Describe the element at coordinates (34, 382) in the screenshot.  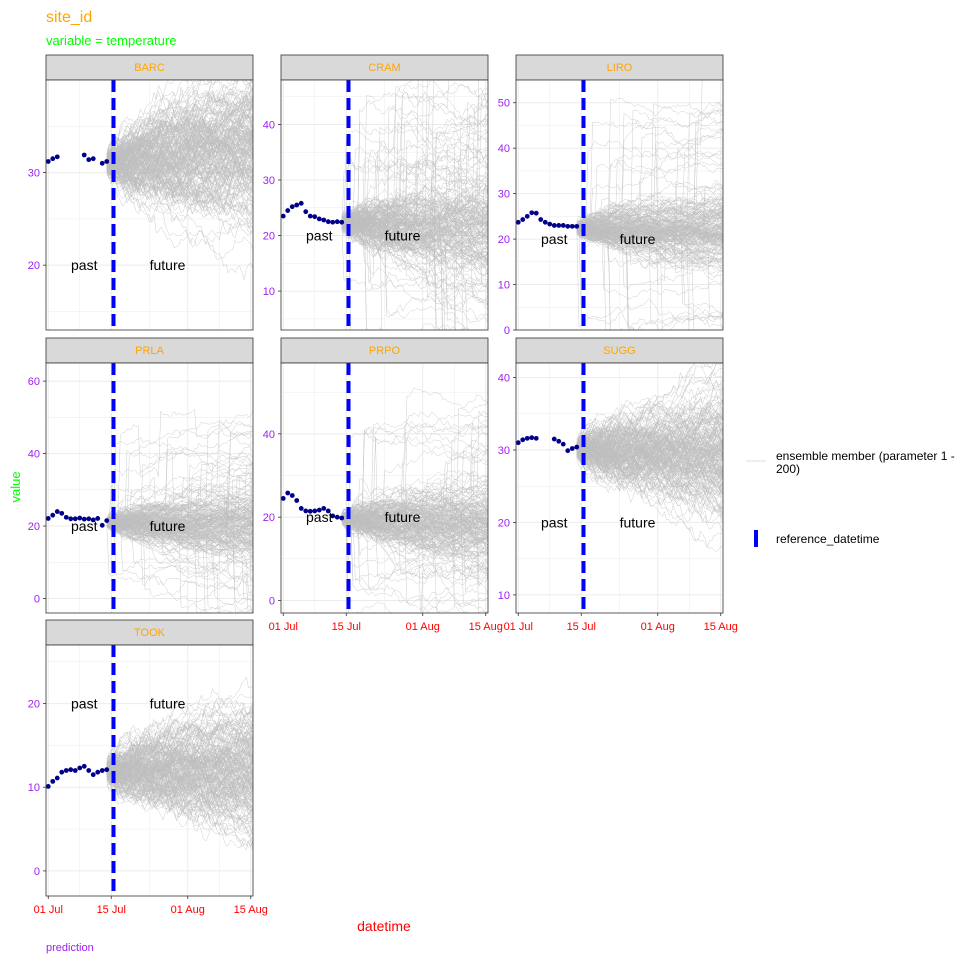
I see `y-tick-label: 60` at that location.